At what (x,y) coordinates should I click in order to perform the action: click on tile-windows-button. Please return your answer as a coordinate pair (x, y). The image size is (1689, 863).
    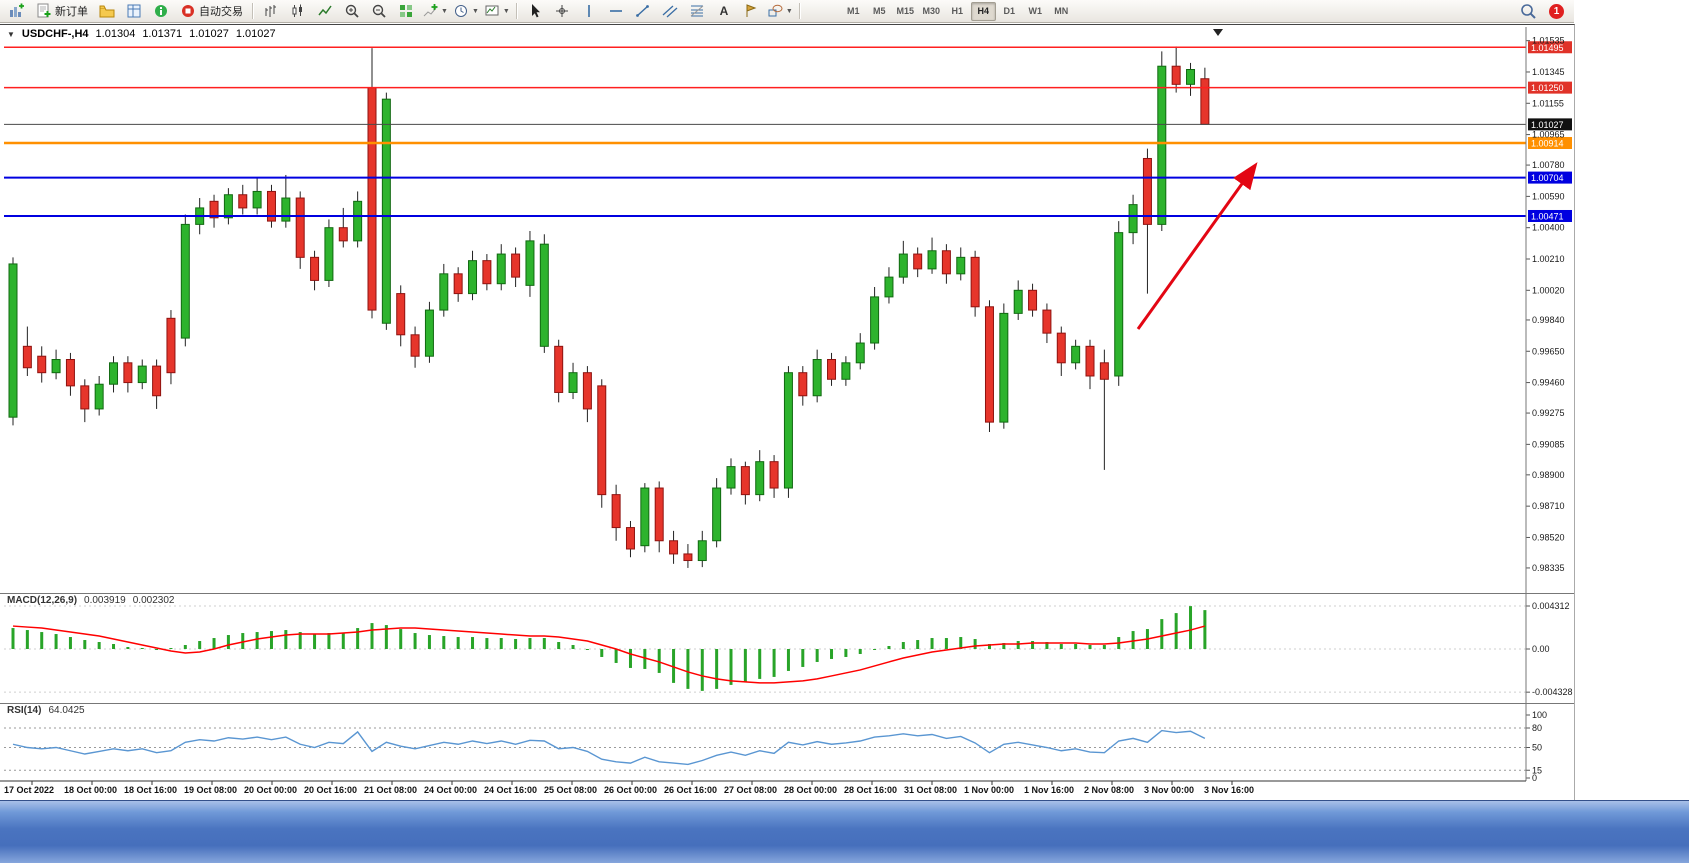
    Looking at the image, I should click on (406, 11).